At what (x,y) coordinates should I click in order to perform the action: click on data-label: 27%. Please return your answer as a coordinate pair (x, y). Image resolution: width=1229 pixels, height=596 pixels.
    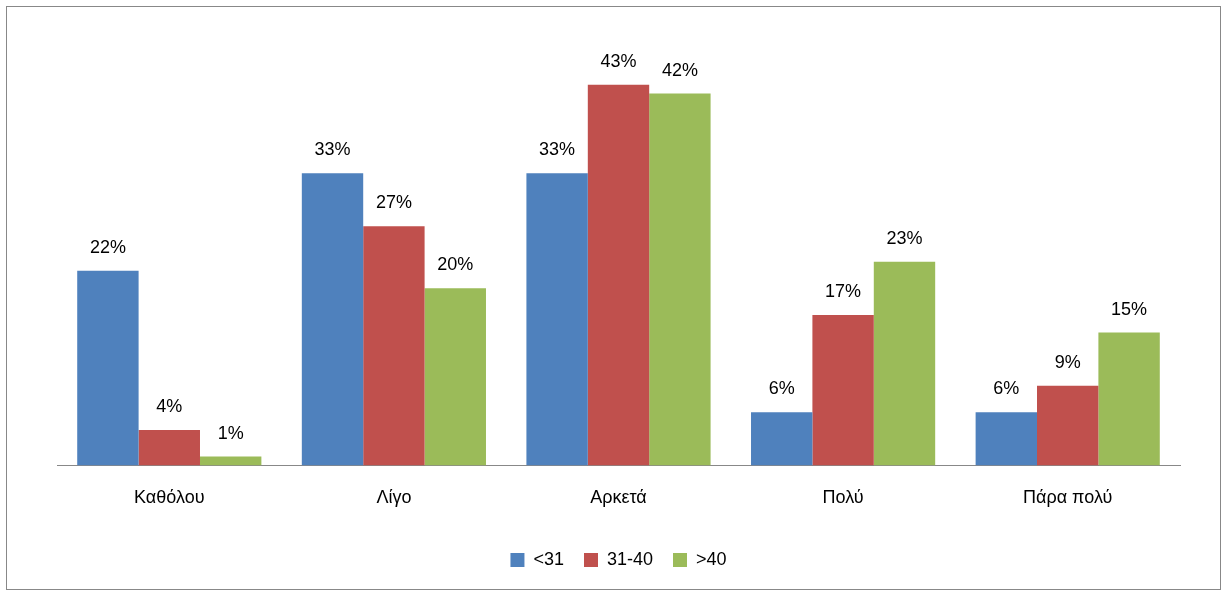
    Looking at the image, I should click on (393, 202).